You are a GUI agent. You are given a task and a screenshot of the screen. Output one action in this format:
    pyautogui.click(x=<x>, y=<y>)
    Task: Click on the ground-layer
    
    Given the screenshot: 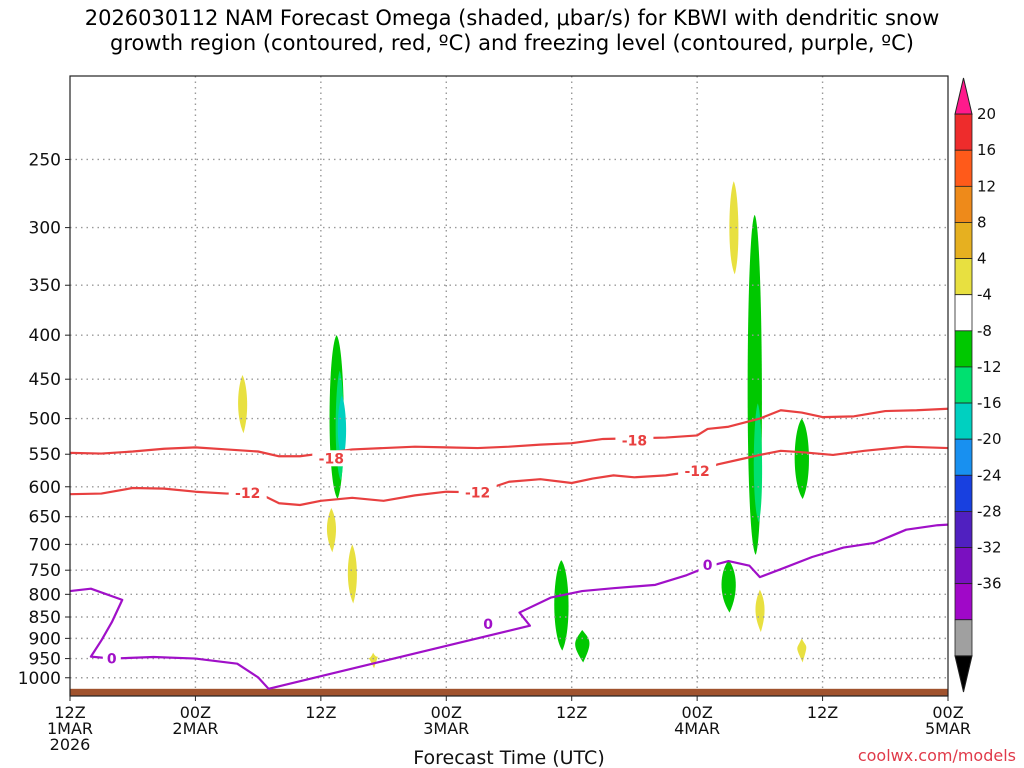 What is the action you would take?
    pyautogui.click(x=509, y=692)
    